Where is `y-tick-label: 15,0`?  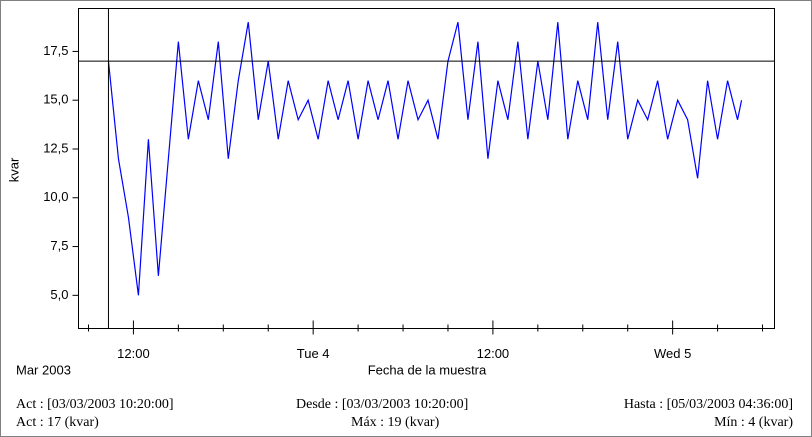 y-tick-label: 15,0 is located at coordinates (55, 99).